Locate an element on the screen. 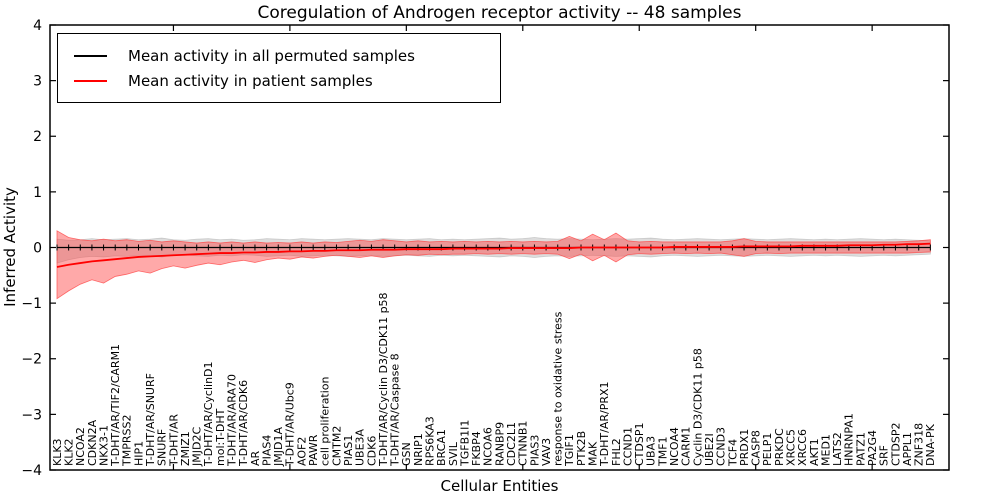  y-tick-label: 2 is located at coordinates (37, 137).